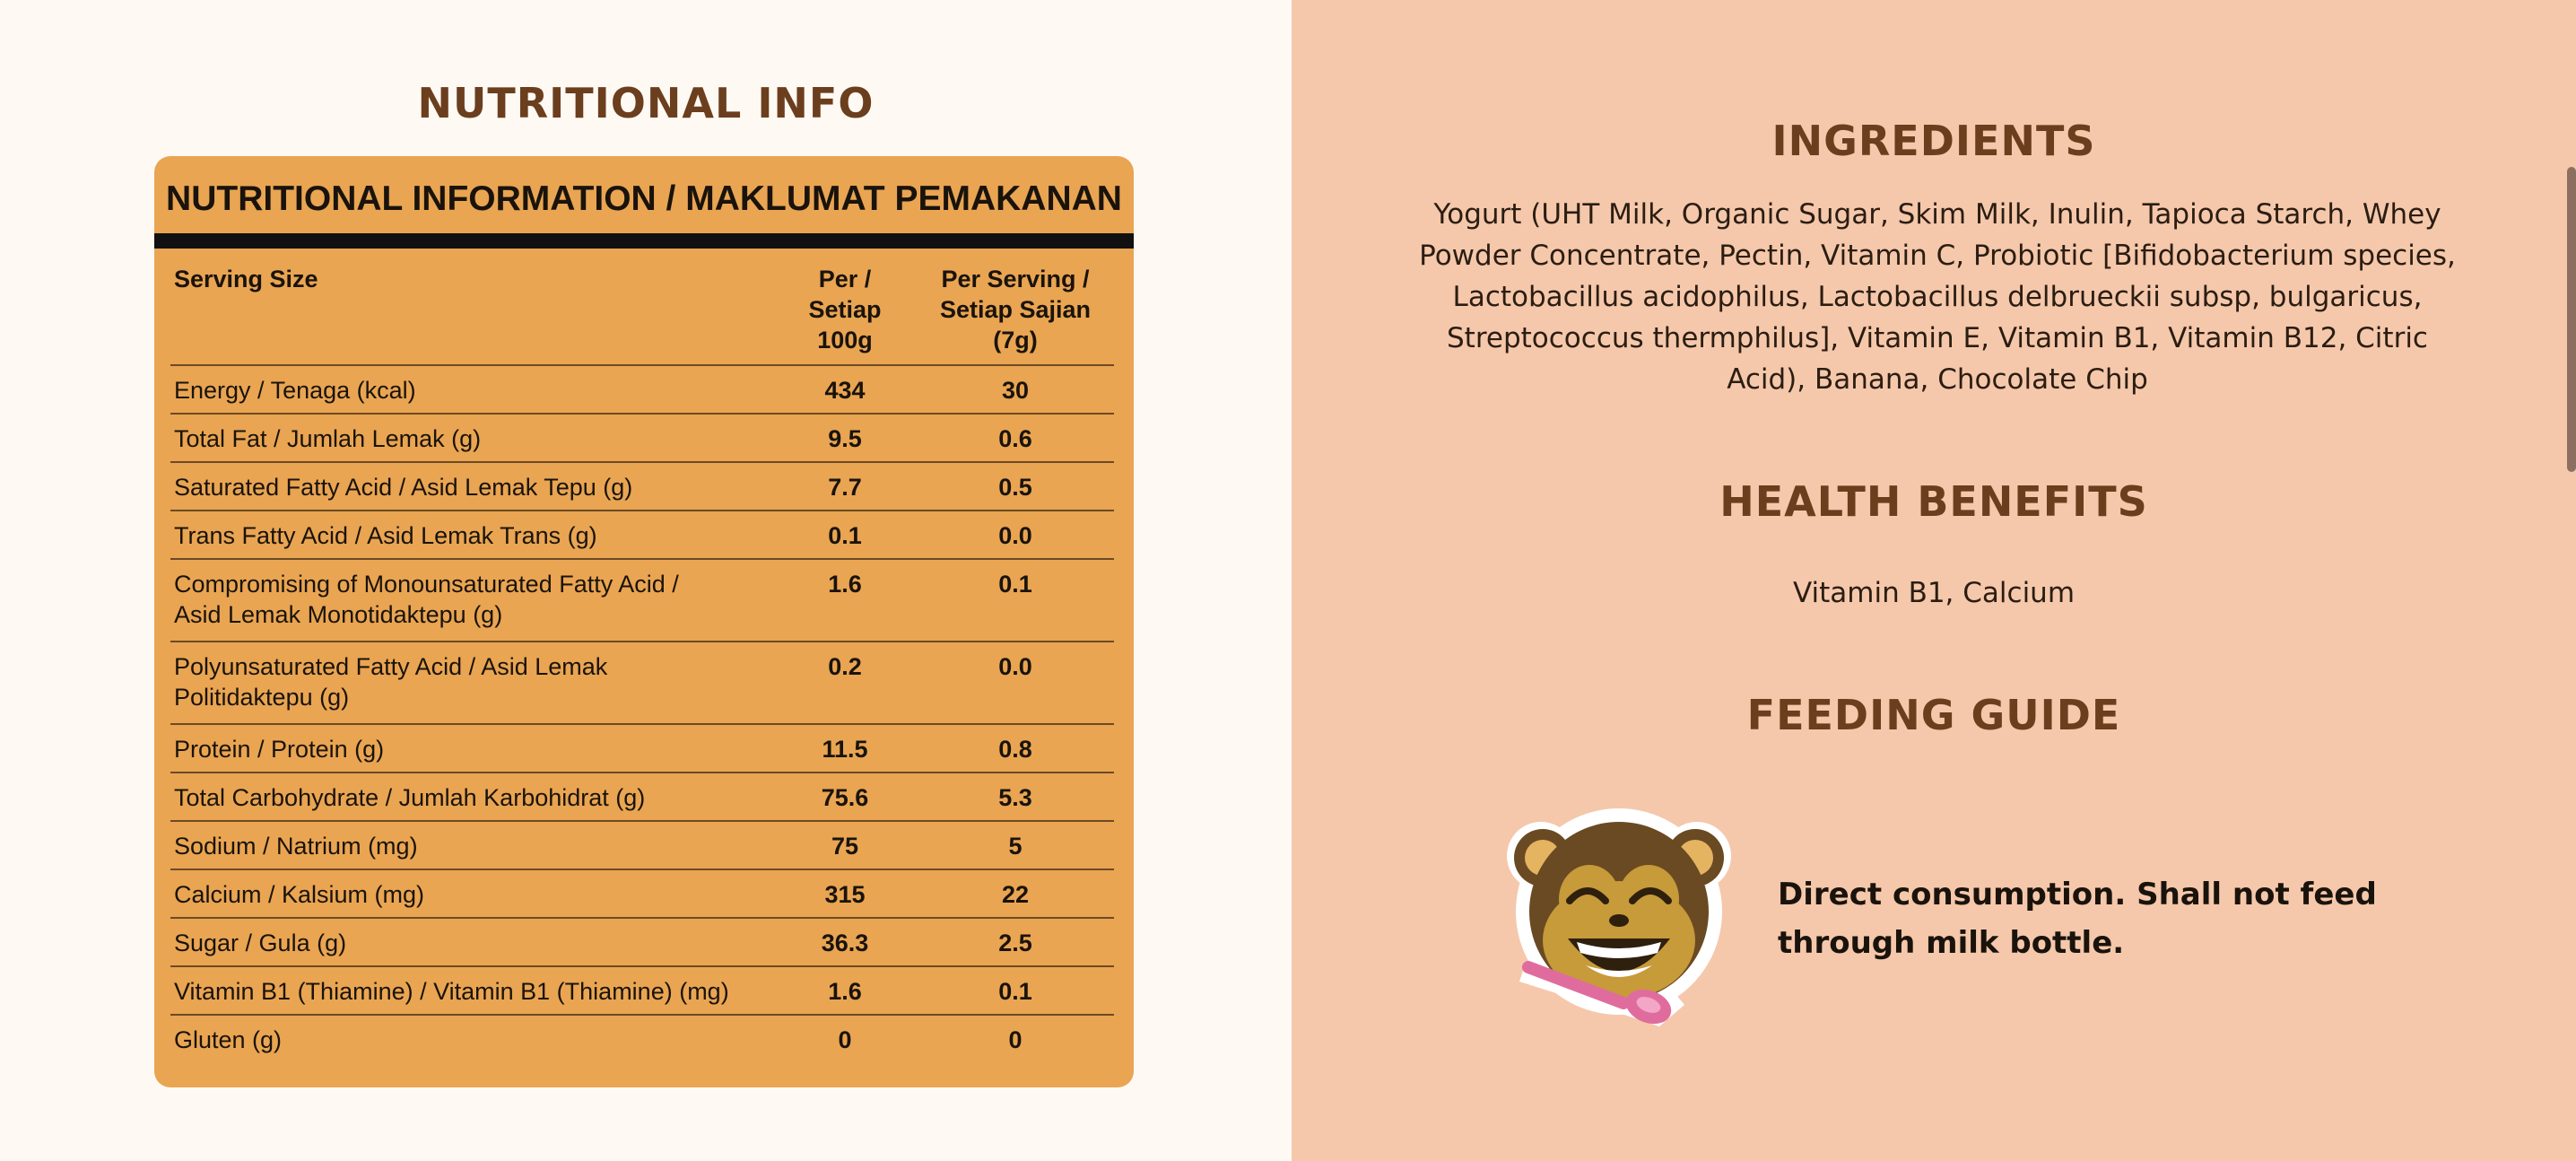  Describe the element at coordinates (845, 750) in the screenshot. I see `nutrient-per-100g: 11.5` at that location.